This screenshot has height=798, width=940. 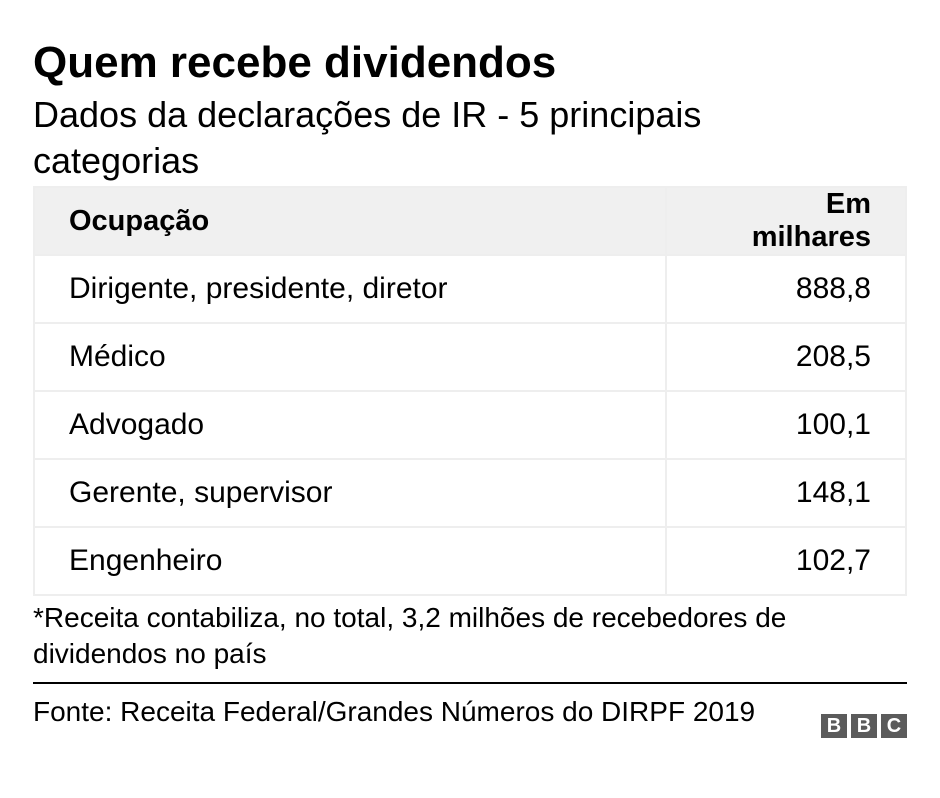 I want to click on bbc-logo-letter: C, so click(x=894, y=726).